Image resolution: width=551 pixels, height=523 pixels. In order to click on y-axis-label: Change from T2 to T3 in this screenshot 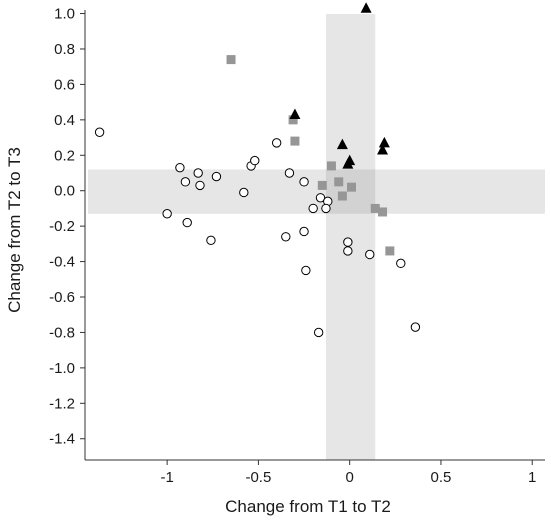, I will do `click(14, 230)`.